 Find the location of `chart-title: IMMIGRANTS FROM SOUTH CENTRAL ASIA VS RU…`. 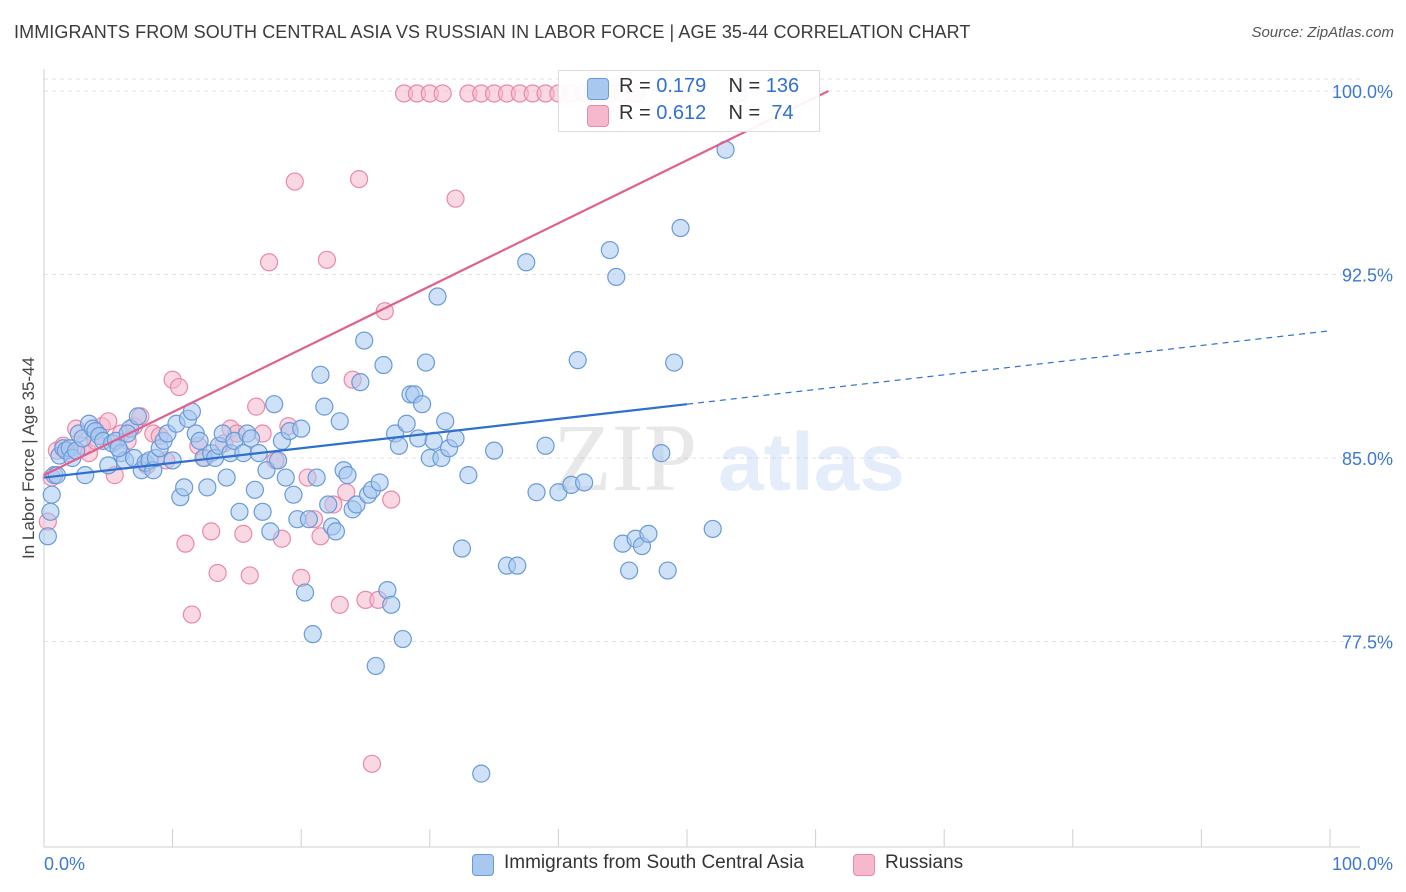

chart-title: IMMIGRANTS FROM SOUTH CENTRAL ASIA VS RU… is located at coordinates (492, 32).